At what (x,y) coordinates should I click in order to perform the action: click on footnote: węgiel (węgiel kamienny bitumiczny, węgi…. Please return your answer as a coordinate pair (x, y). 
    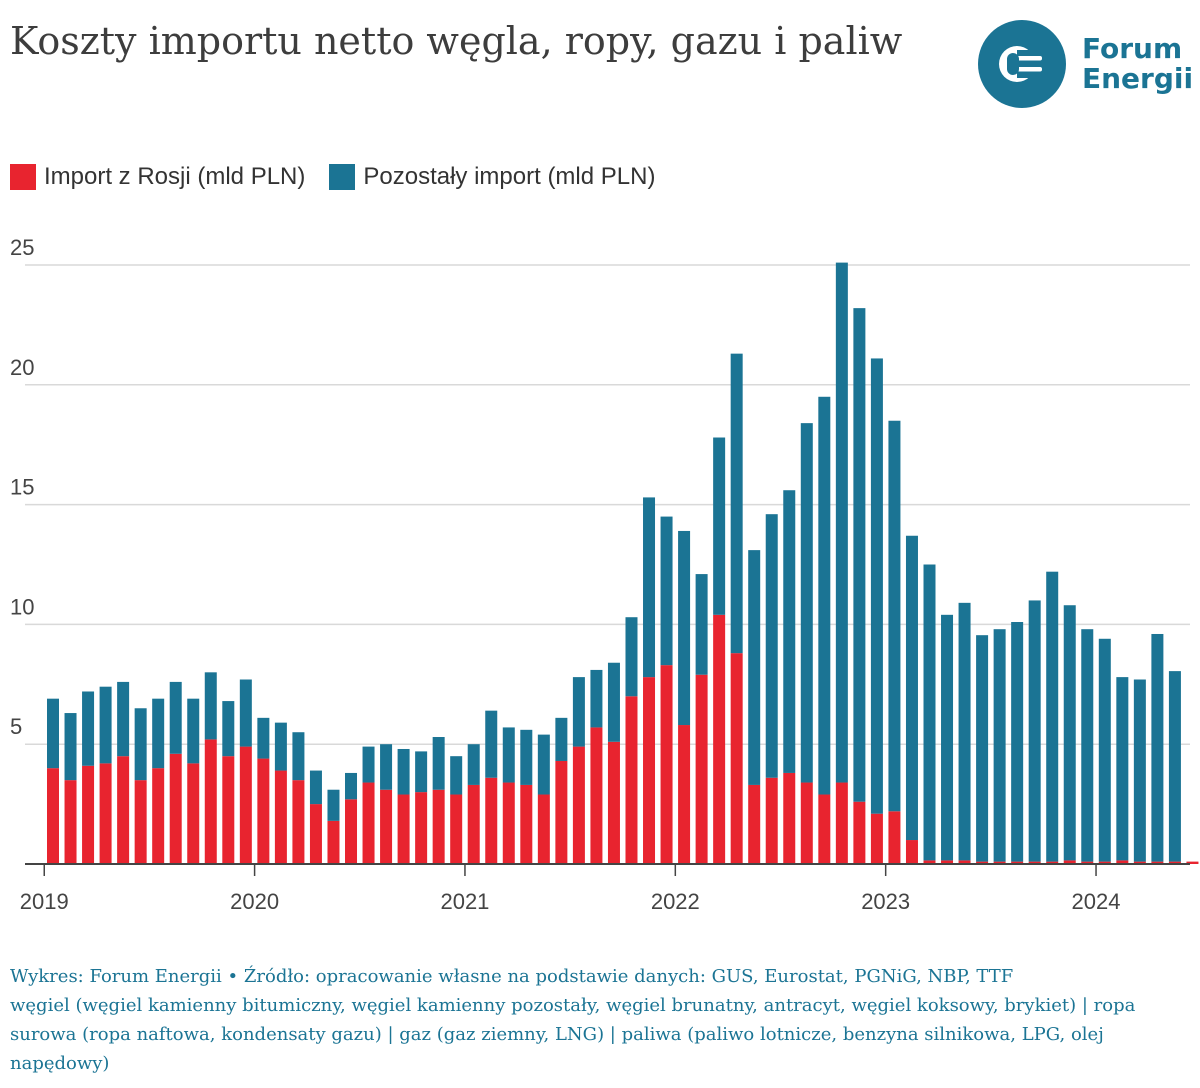
    Looking at the image, I should click on (573, 1034).